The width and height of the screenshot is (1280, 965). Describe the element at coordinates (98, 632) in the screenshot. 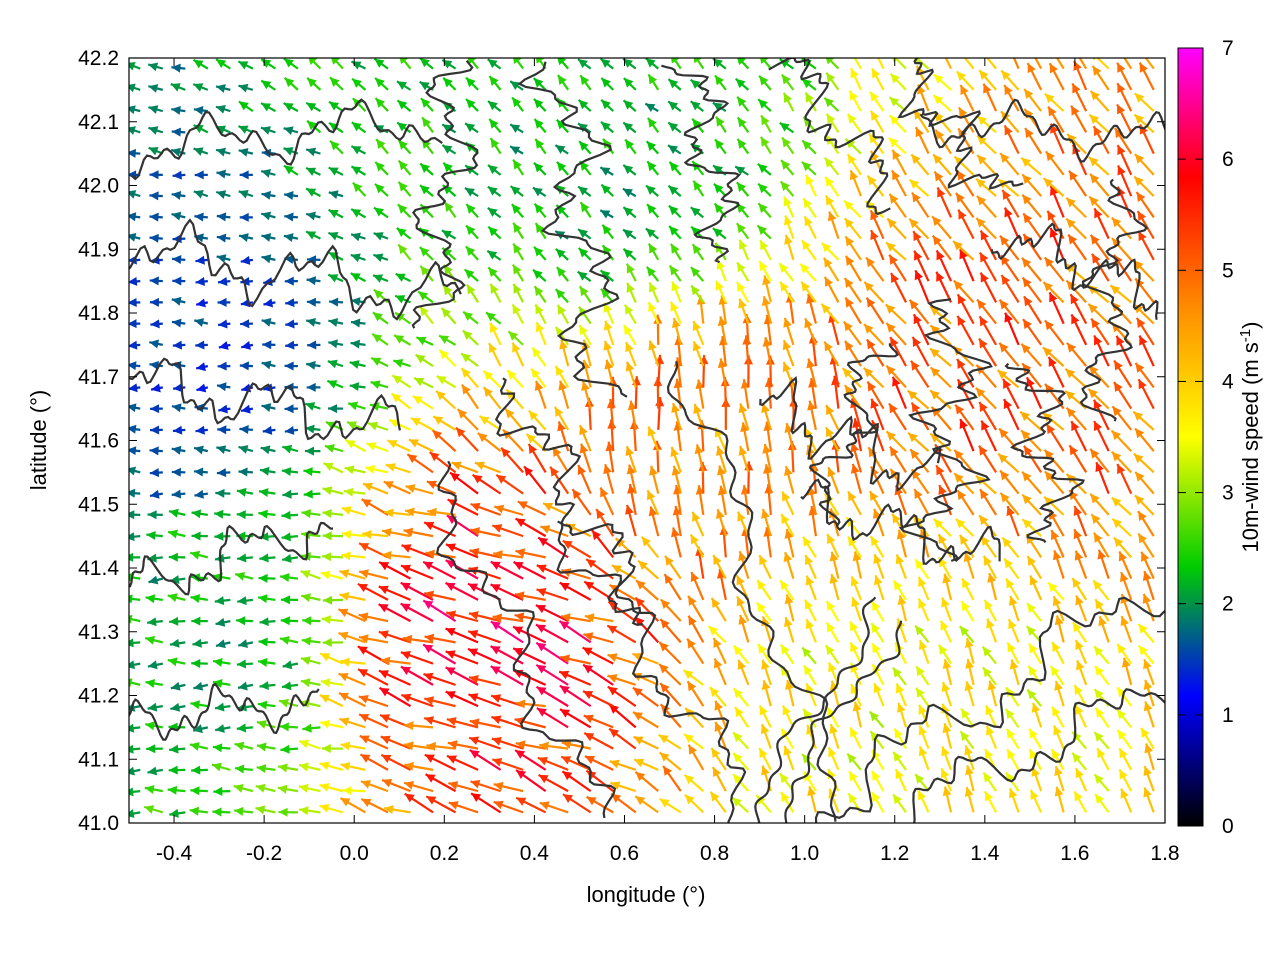

I see `y-tick-label: 41.3` at that location.